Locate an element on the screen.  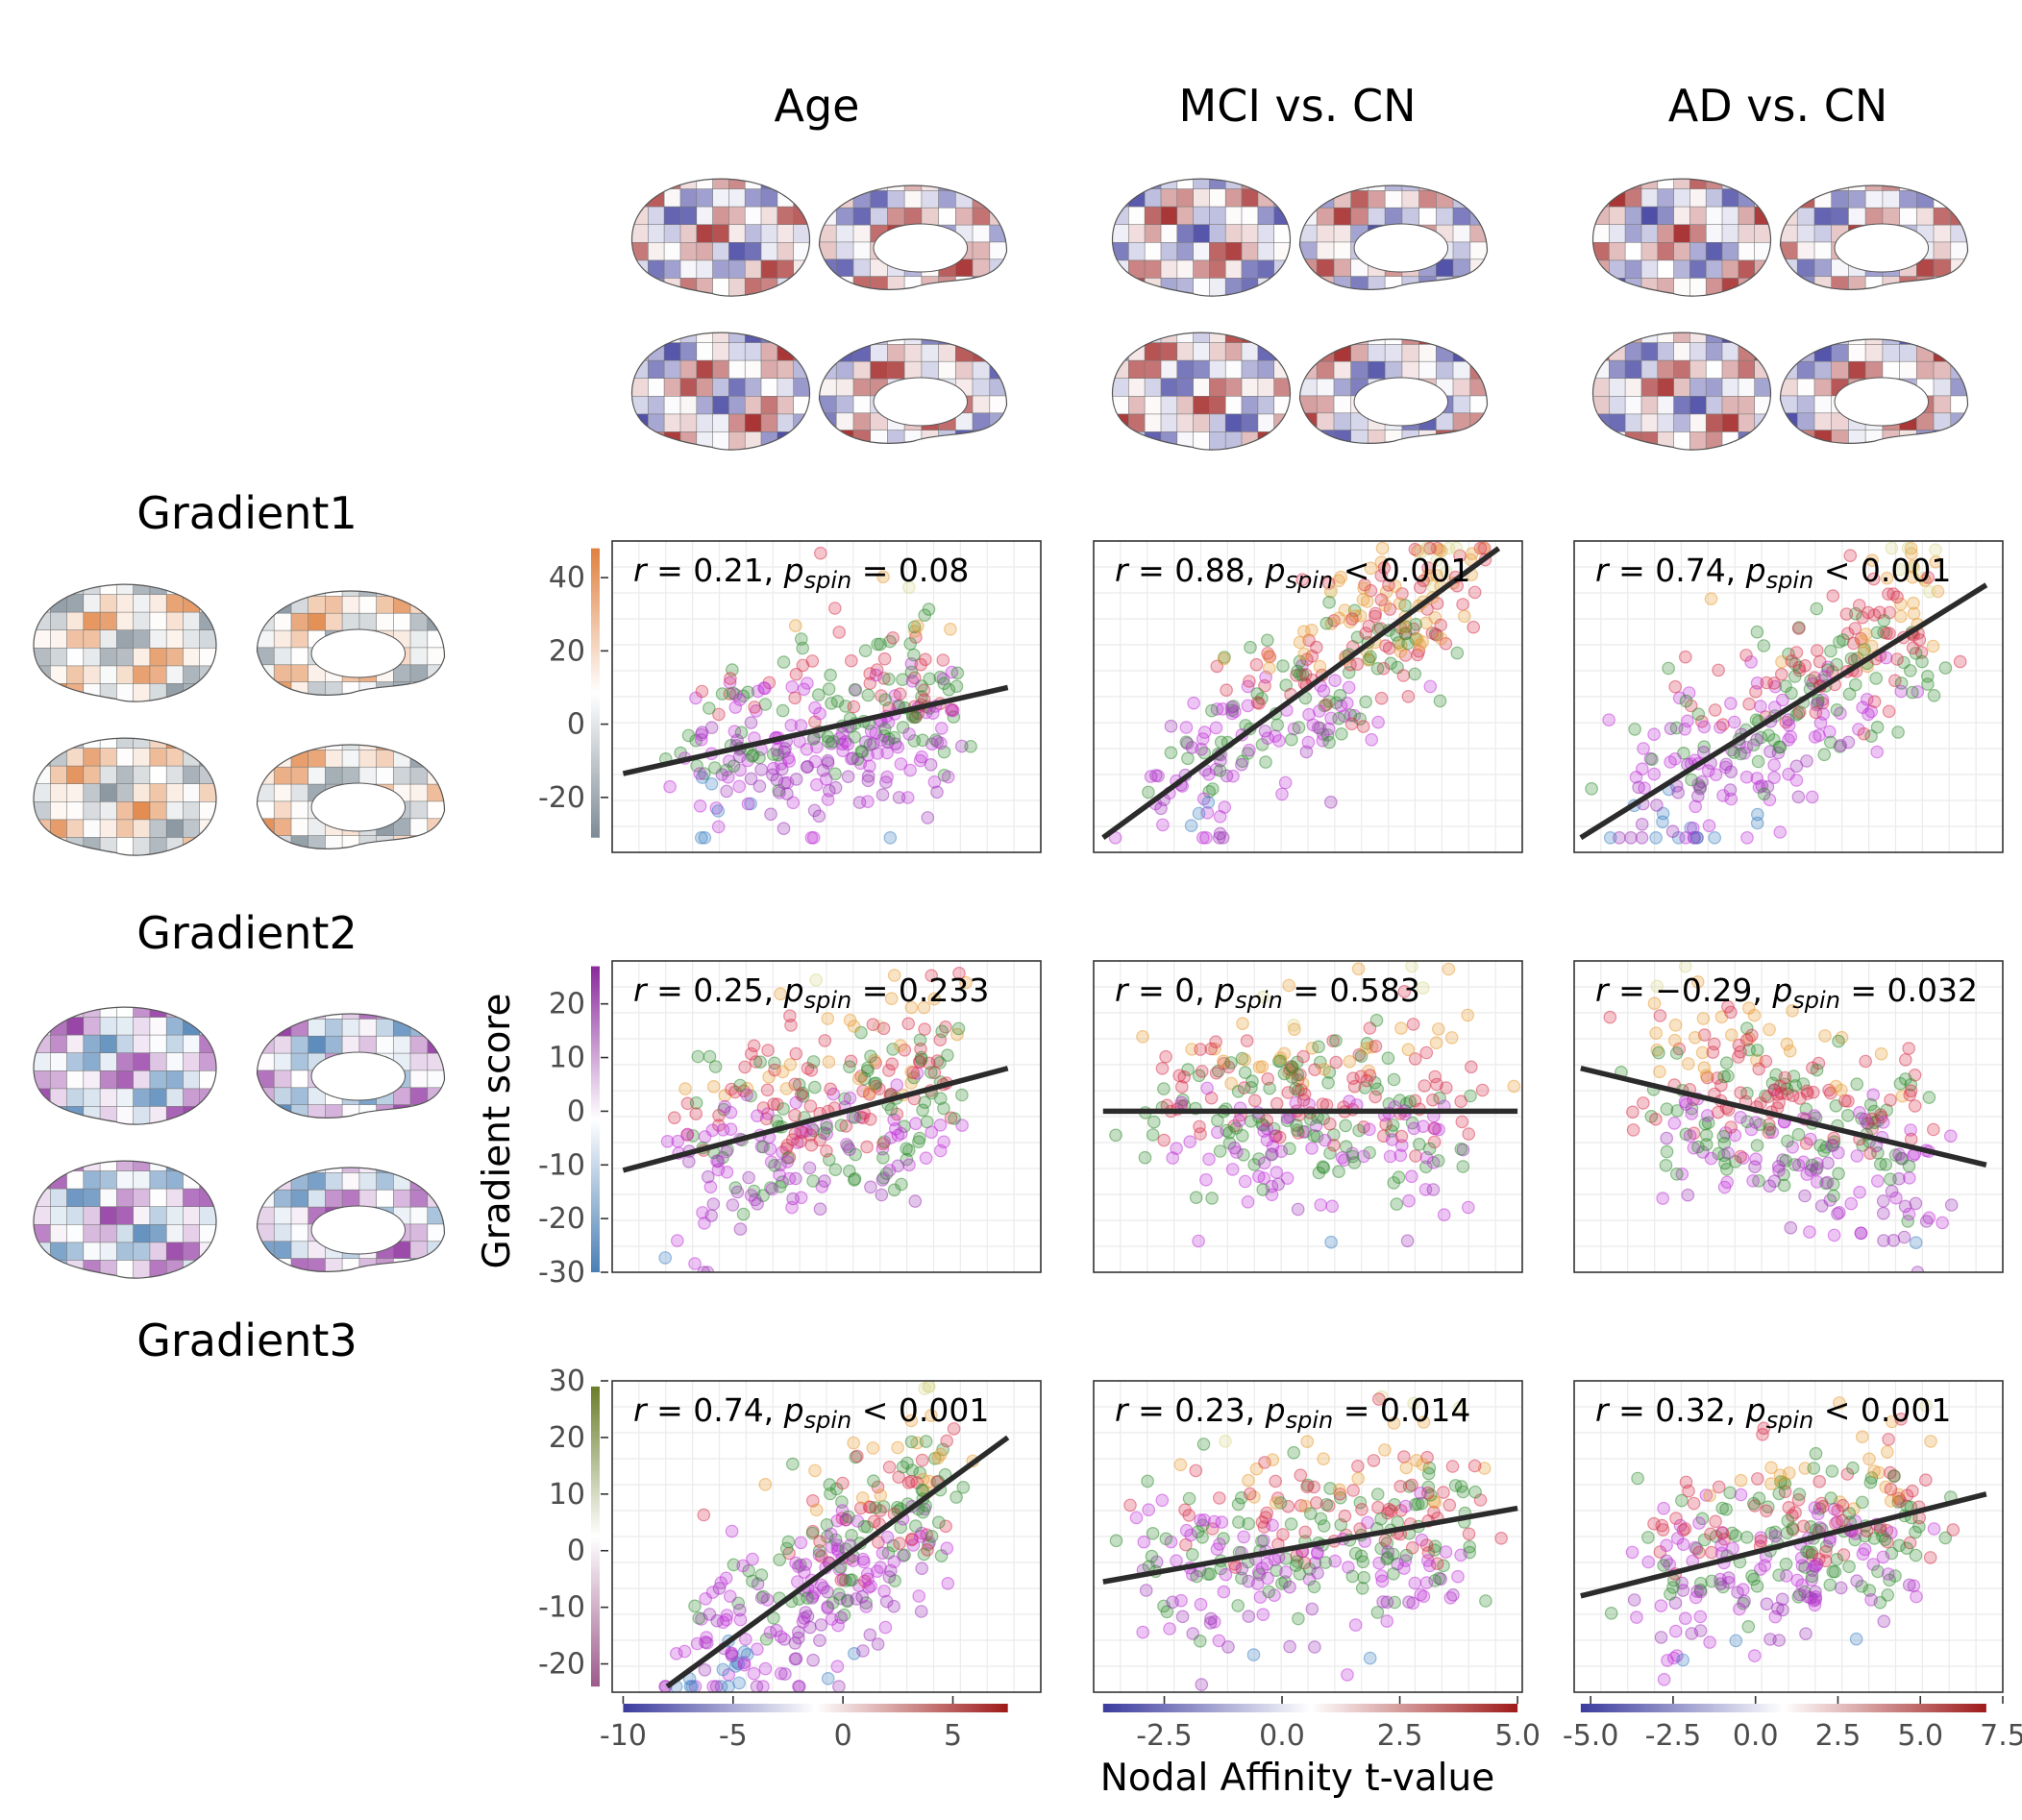
annot-p: p is located at coordinates (1225, 990).